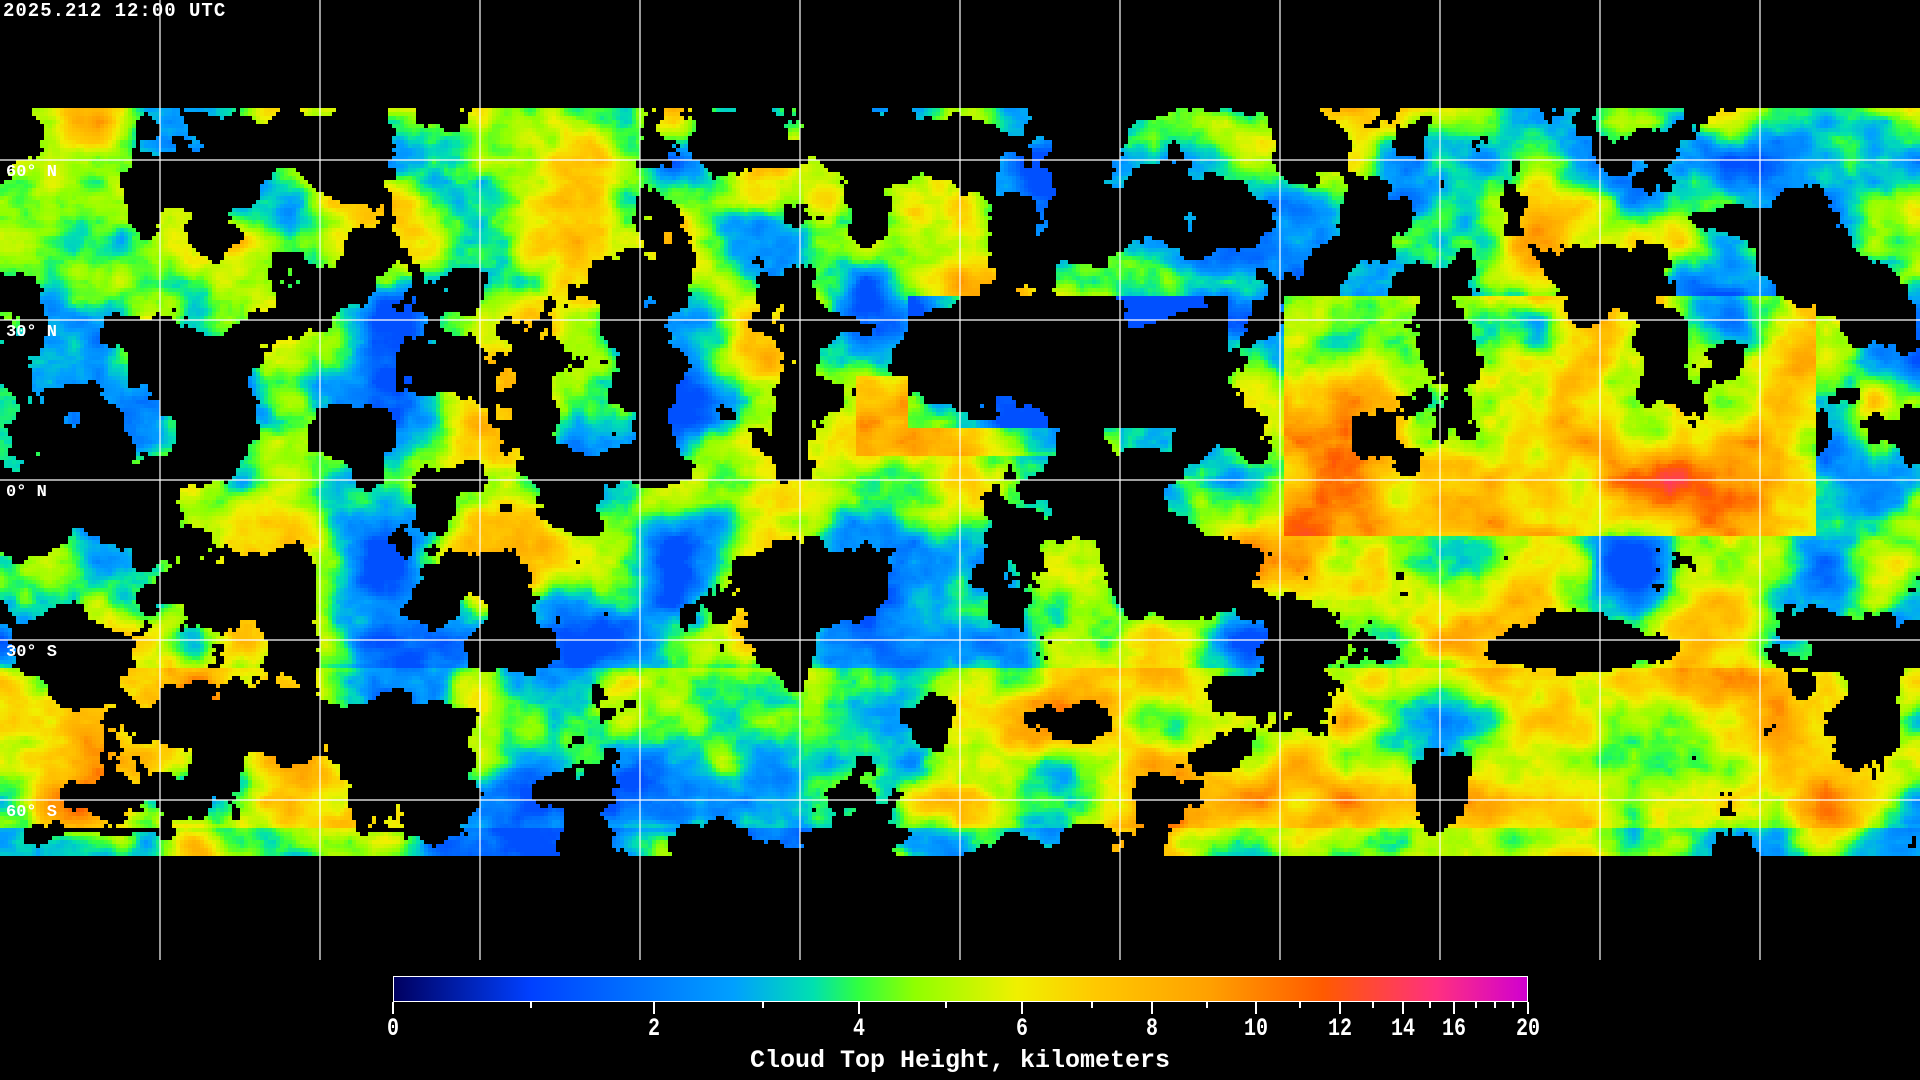  I want to click on tick-label: 0, so click(393, 1028).